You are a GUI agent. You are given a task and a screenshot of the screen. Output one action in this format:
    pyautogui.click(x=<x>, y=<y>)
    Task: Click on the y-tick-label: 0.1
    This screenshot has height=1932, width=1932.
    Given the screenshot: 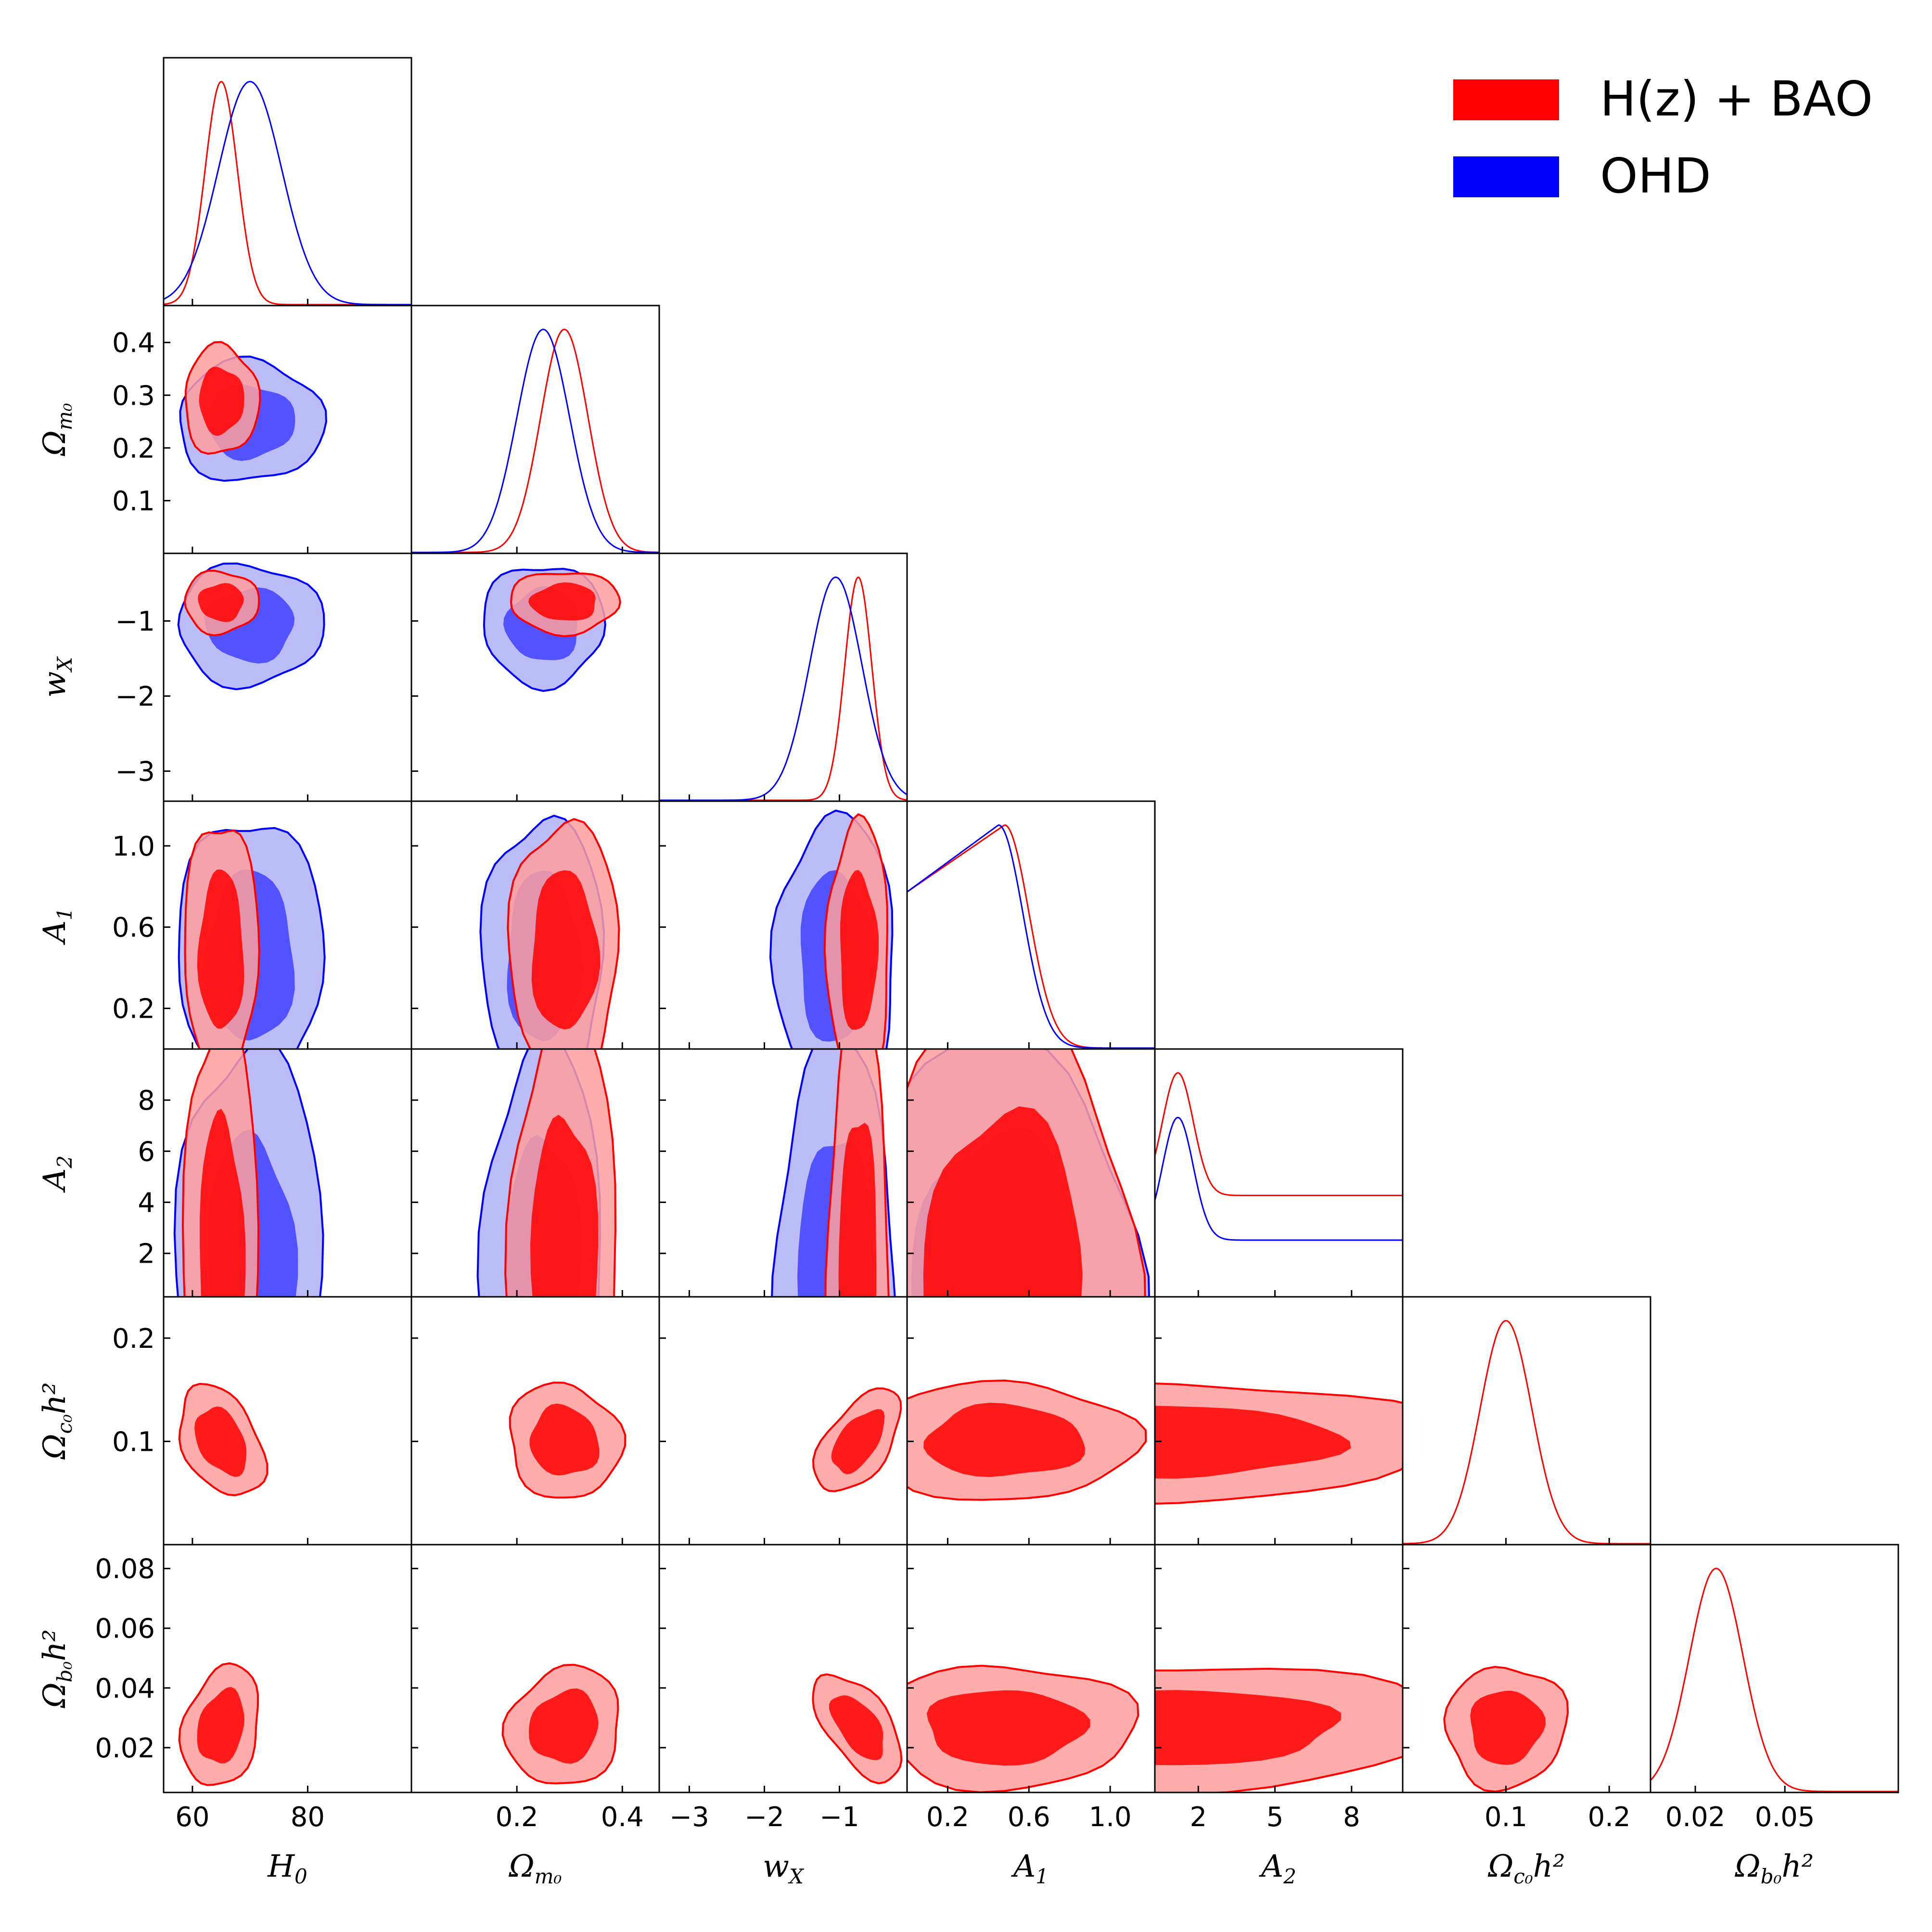 What is the action you would take?
    pyautogui.click(x=133, y=501)
    